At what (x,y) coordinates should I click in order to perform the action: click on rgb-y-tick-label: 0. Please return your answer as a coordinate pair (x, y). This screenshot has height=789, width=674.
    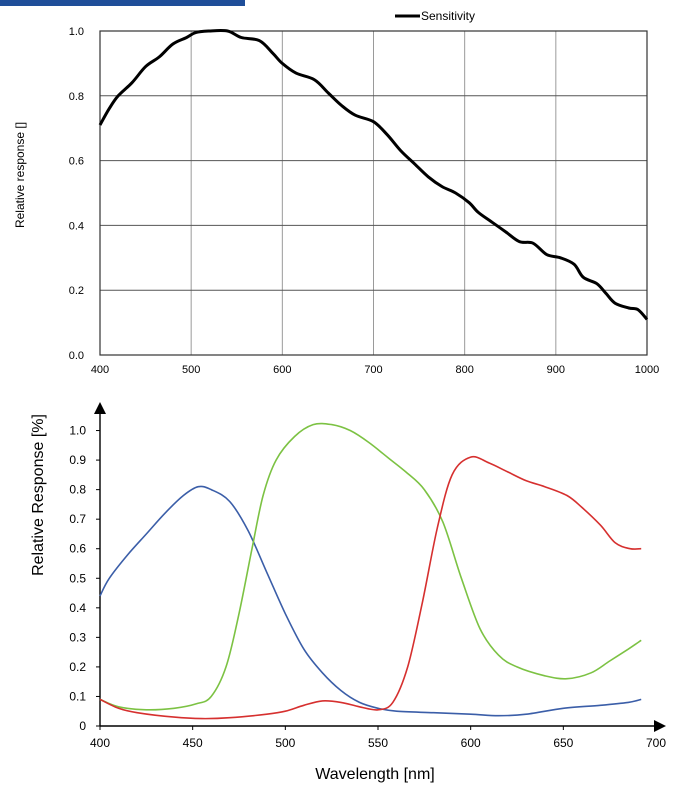
    Looking at the image, I should click on (82, 726).